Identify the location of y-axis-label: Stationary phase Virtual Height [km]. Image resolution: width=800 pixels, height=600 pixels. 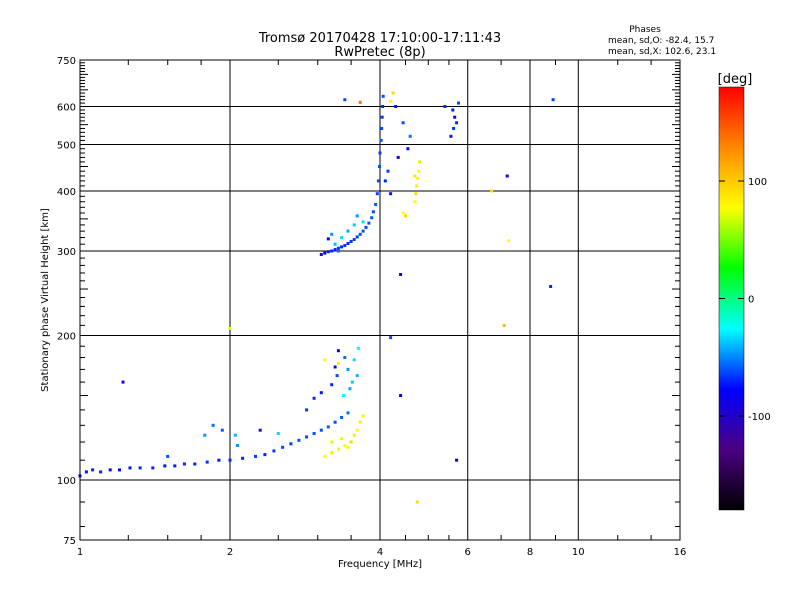
(45, 300).